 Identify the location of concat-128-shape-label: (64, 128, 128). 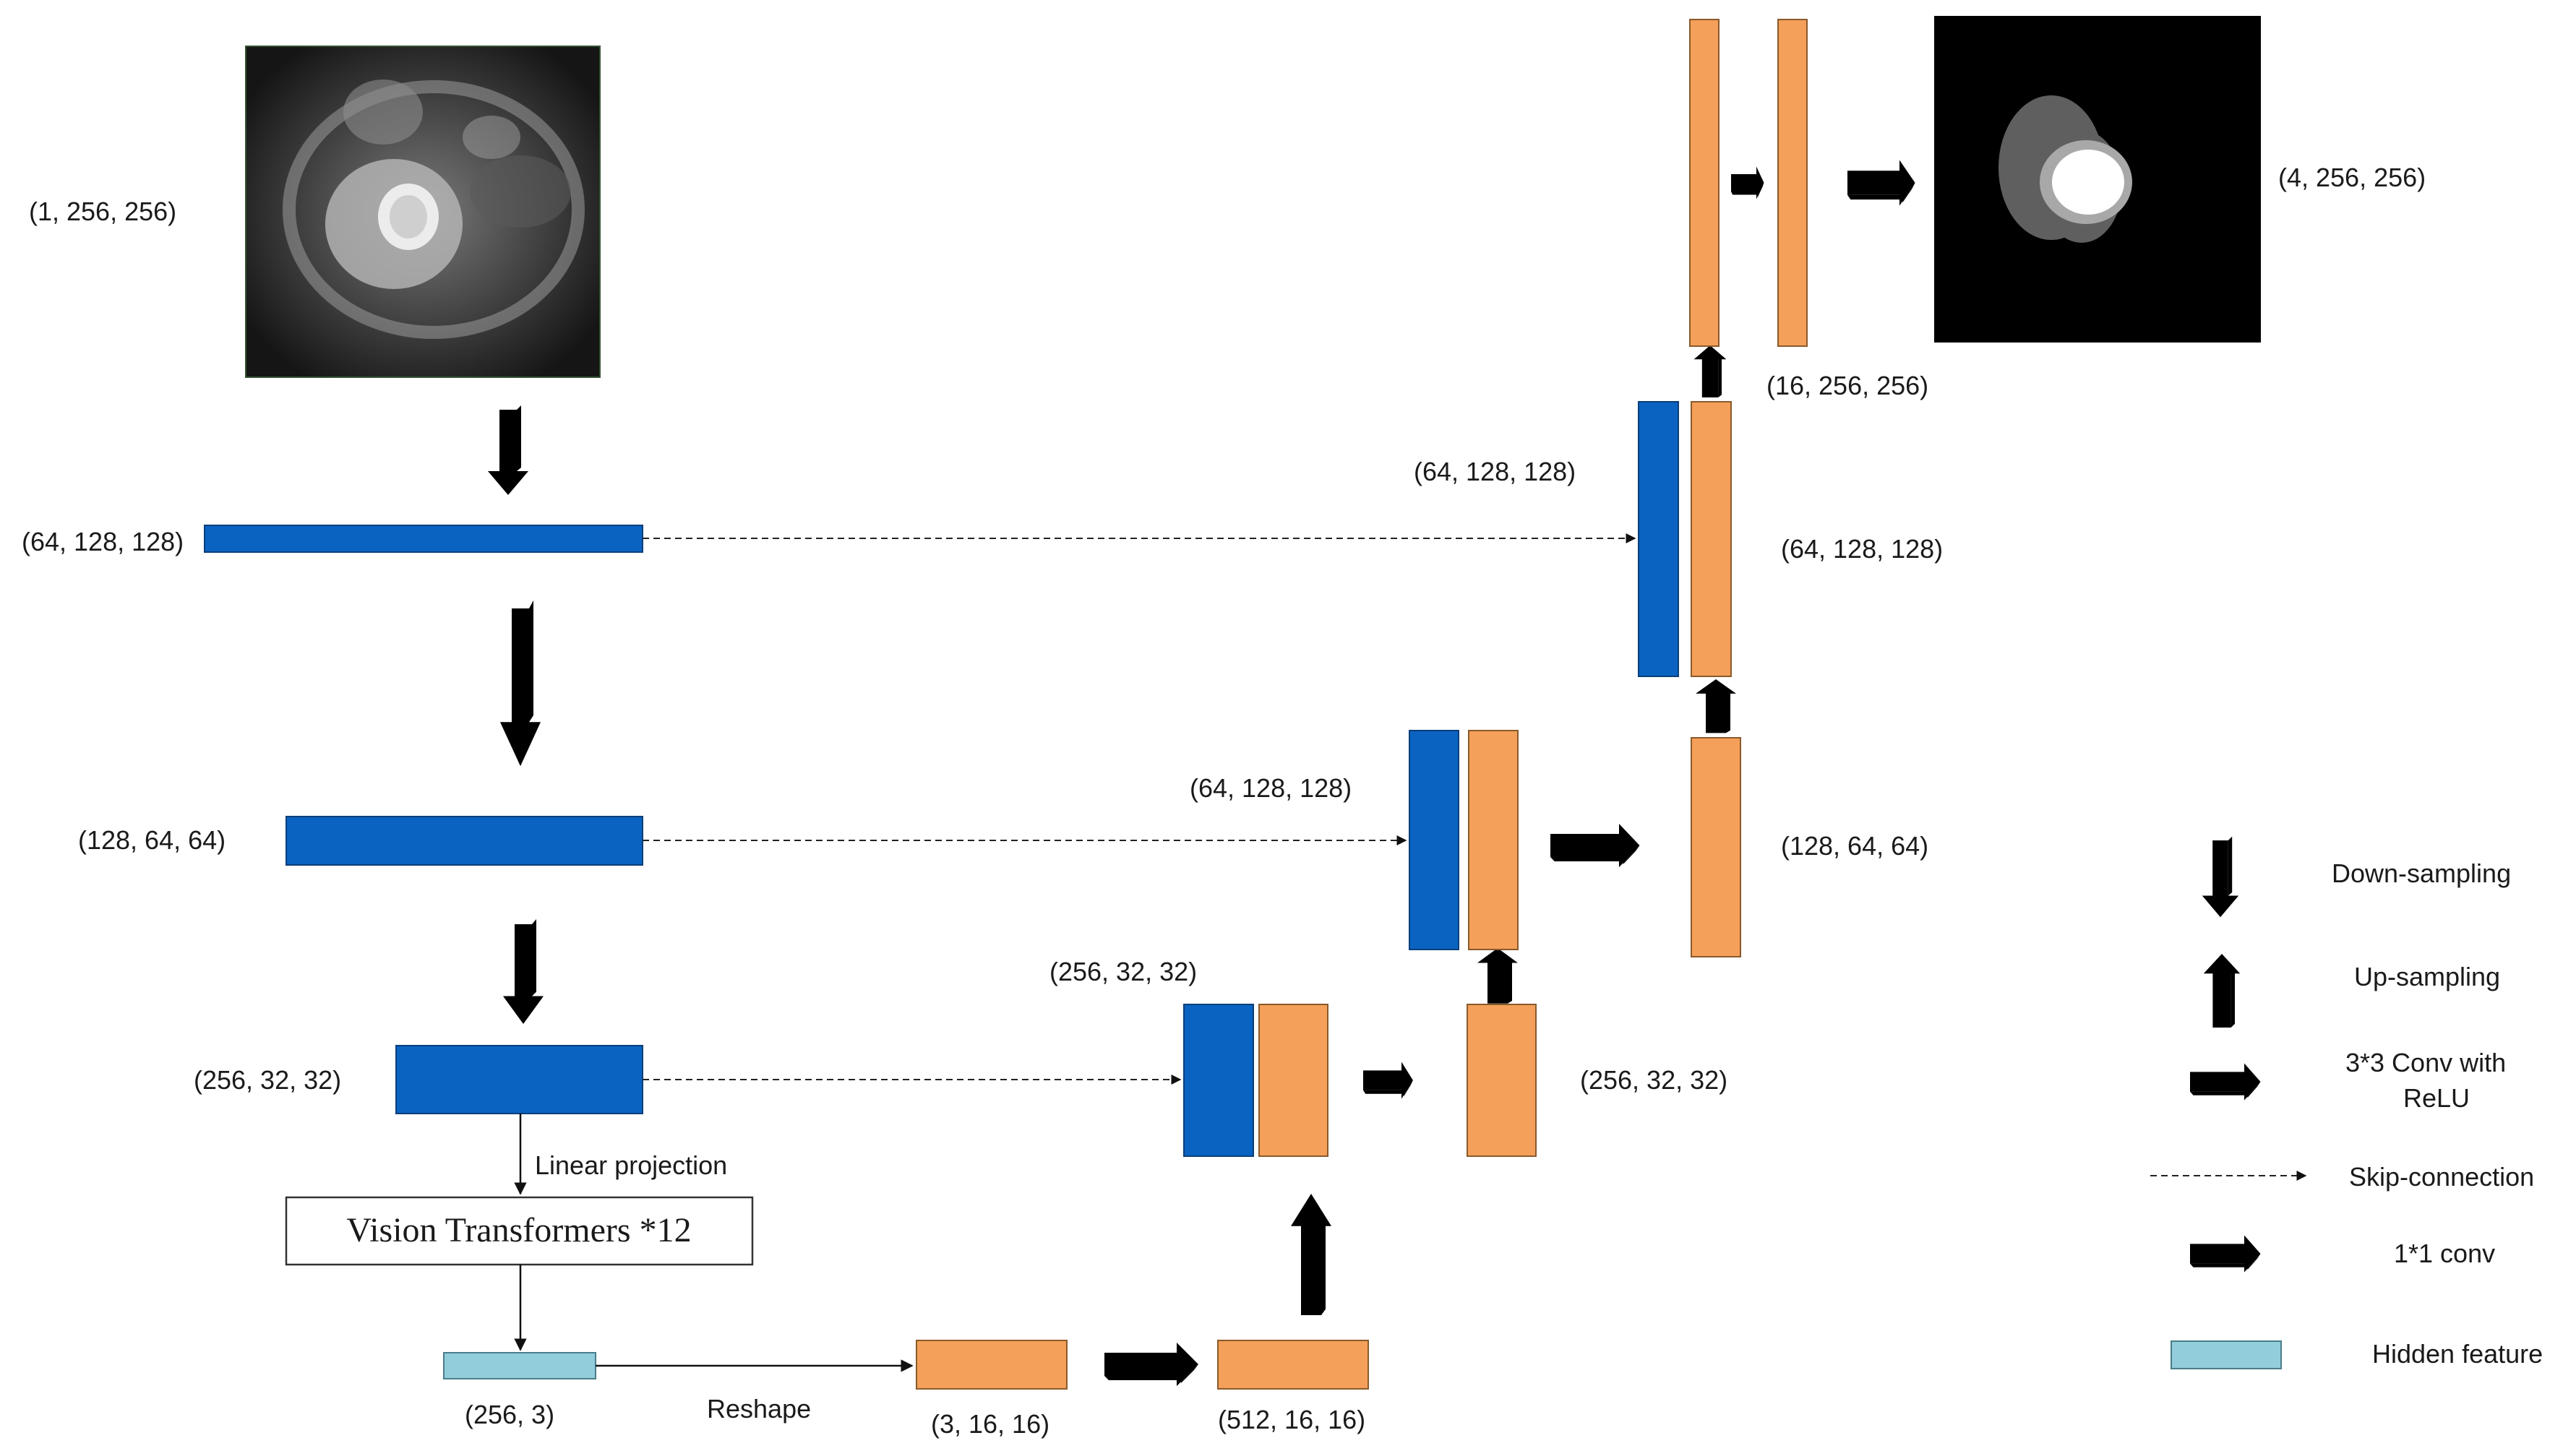
(1271, 788).